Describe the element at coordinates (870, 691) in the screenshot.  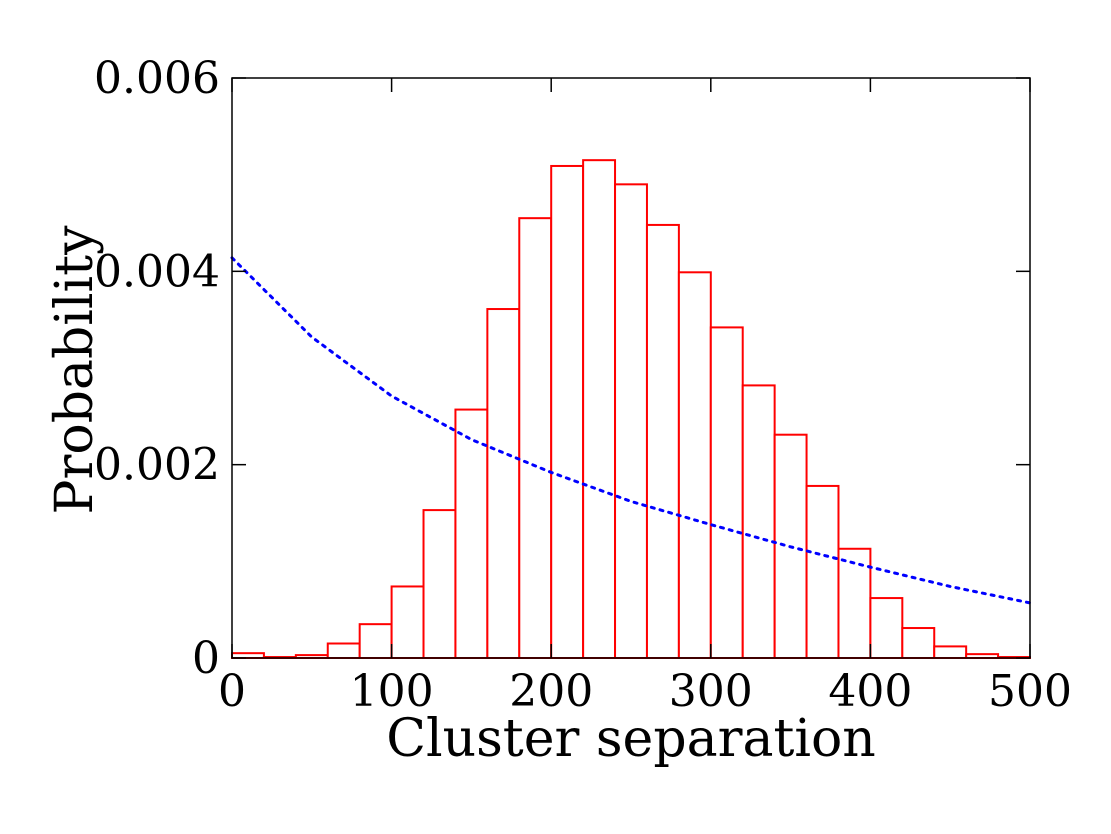
I see `x-tick-label: 400` at that location.